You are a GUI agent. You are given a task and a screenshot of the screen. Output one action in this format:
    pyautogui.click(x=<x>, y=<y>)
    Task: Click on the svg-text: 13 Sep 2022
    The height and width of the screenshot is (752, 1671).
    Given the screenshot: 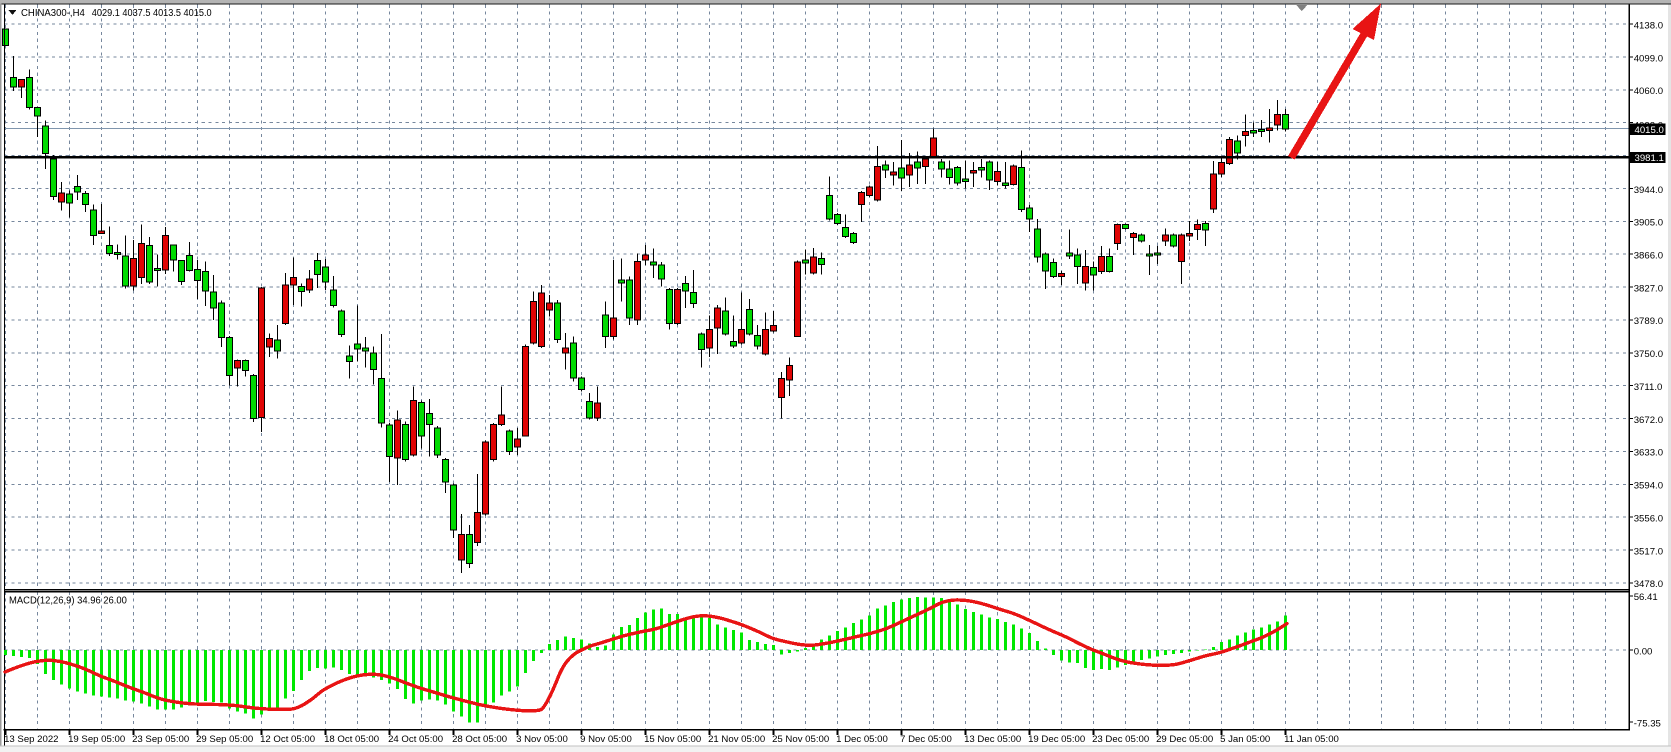 What is the action you would take?
    pyautogui.click(x=31, y=739)
    